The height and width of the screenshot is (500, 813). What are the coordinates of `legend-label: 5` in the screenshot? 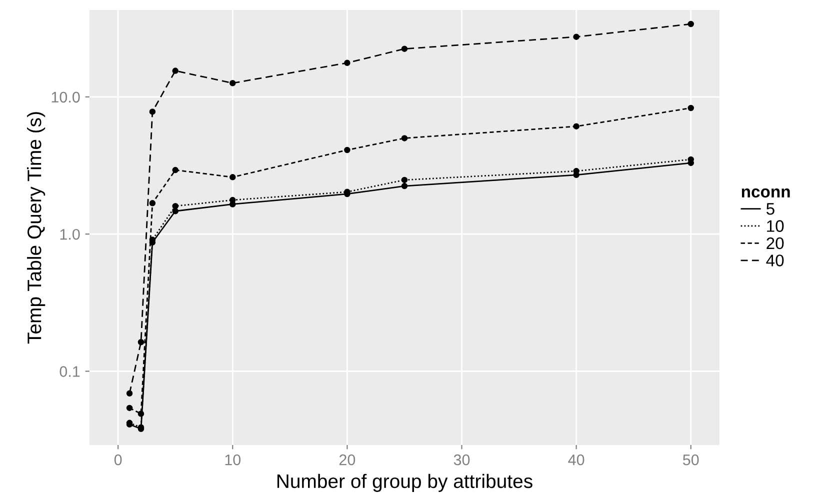 It's located at (770, 209).